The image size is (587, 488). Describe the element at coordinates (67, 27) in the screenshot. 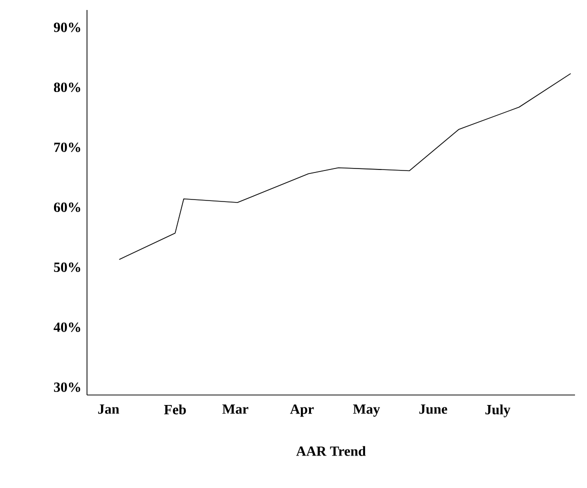

I see `y-tick-label: 90%` at that location.